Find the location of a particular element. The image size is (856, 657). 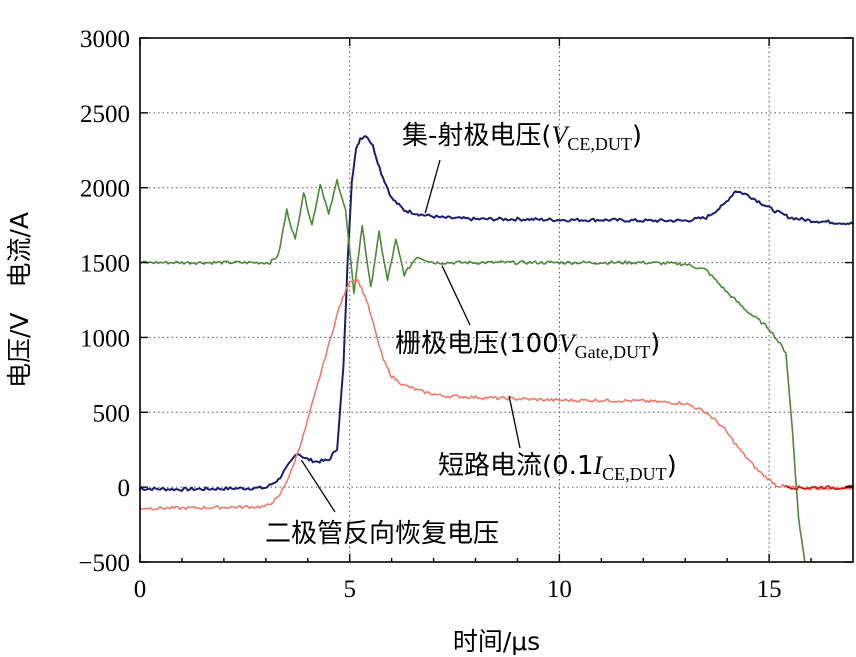

annotation-label: 栅极电压(100VGate,DUT) is located at coordinates (527, 345).